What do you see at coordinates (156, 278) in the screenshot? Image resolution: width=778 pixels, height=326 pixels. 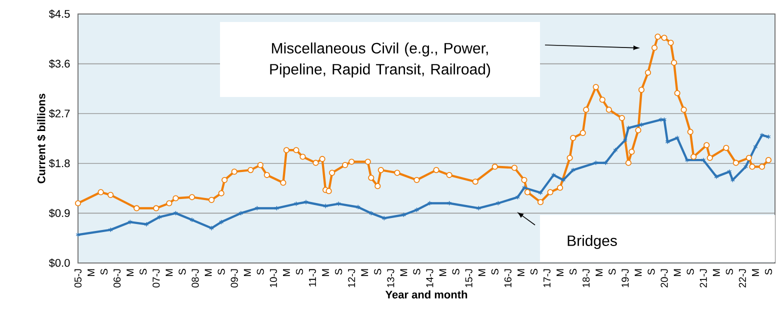 I see `x-tick-label: 07-J` at bounding box center [156, 278].